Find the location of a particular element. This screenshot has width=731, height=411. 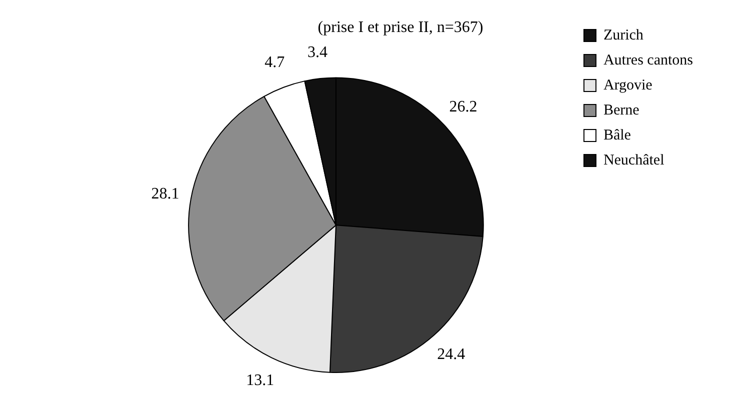

legend-label: Zurich is located at coordinates (623, 35).